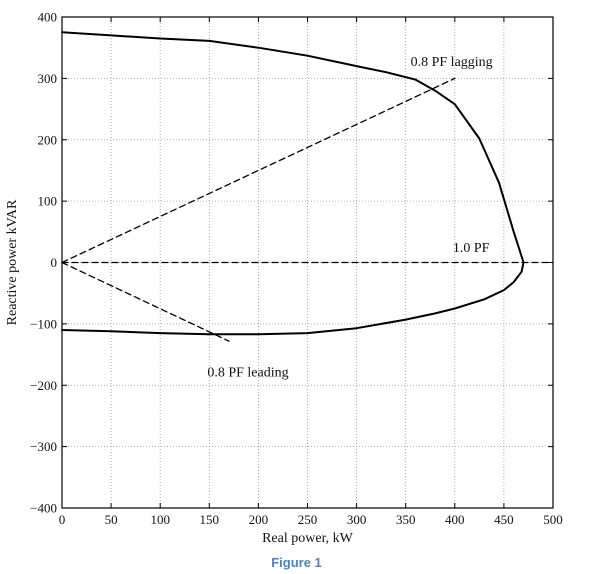 The width and height of the screenshot is (593, 574). I want to click on y-tick-label: −400, so click(43, 508).